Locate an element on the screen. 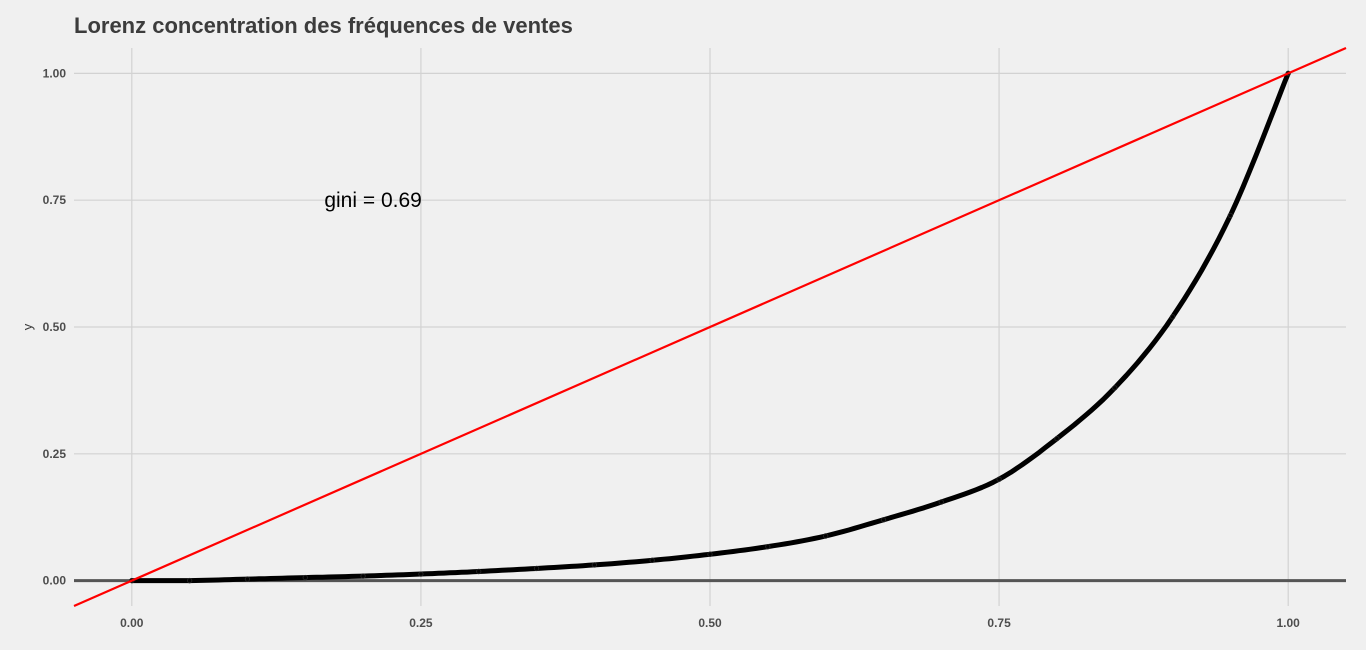  x-tick-label: 0.75 is located at coordinates (999, 623).